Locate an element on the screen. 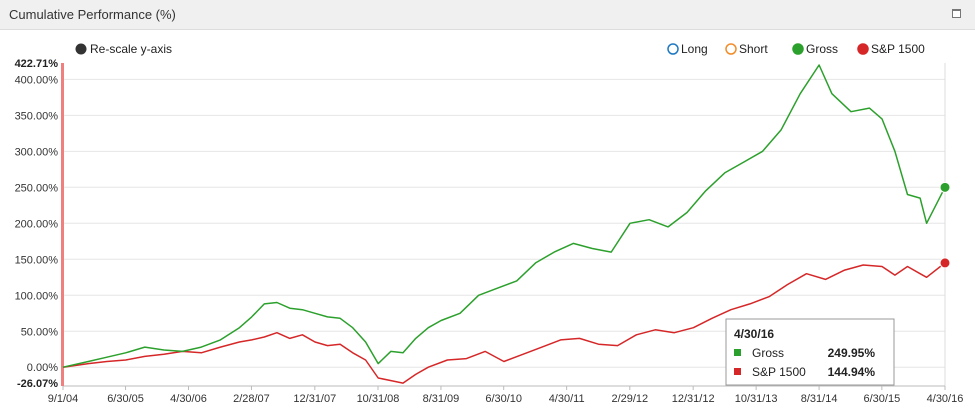 The image size is (975, 414). tooltip: 4/30/16 Gross 249.95% S&P 1500 144.94% is located at coordinates (810, 352).